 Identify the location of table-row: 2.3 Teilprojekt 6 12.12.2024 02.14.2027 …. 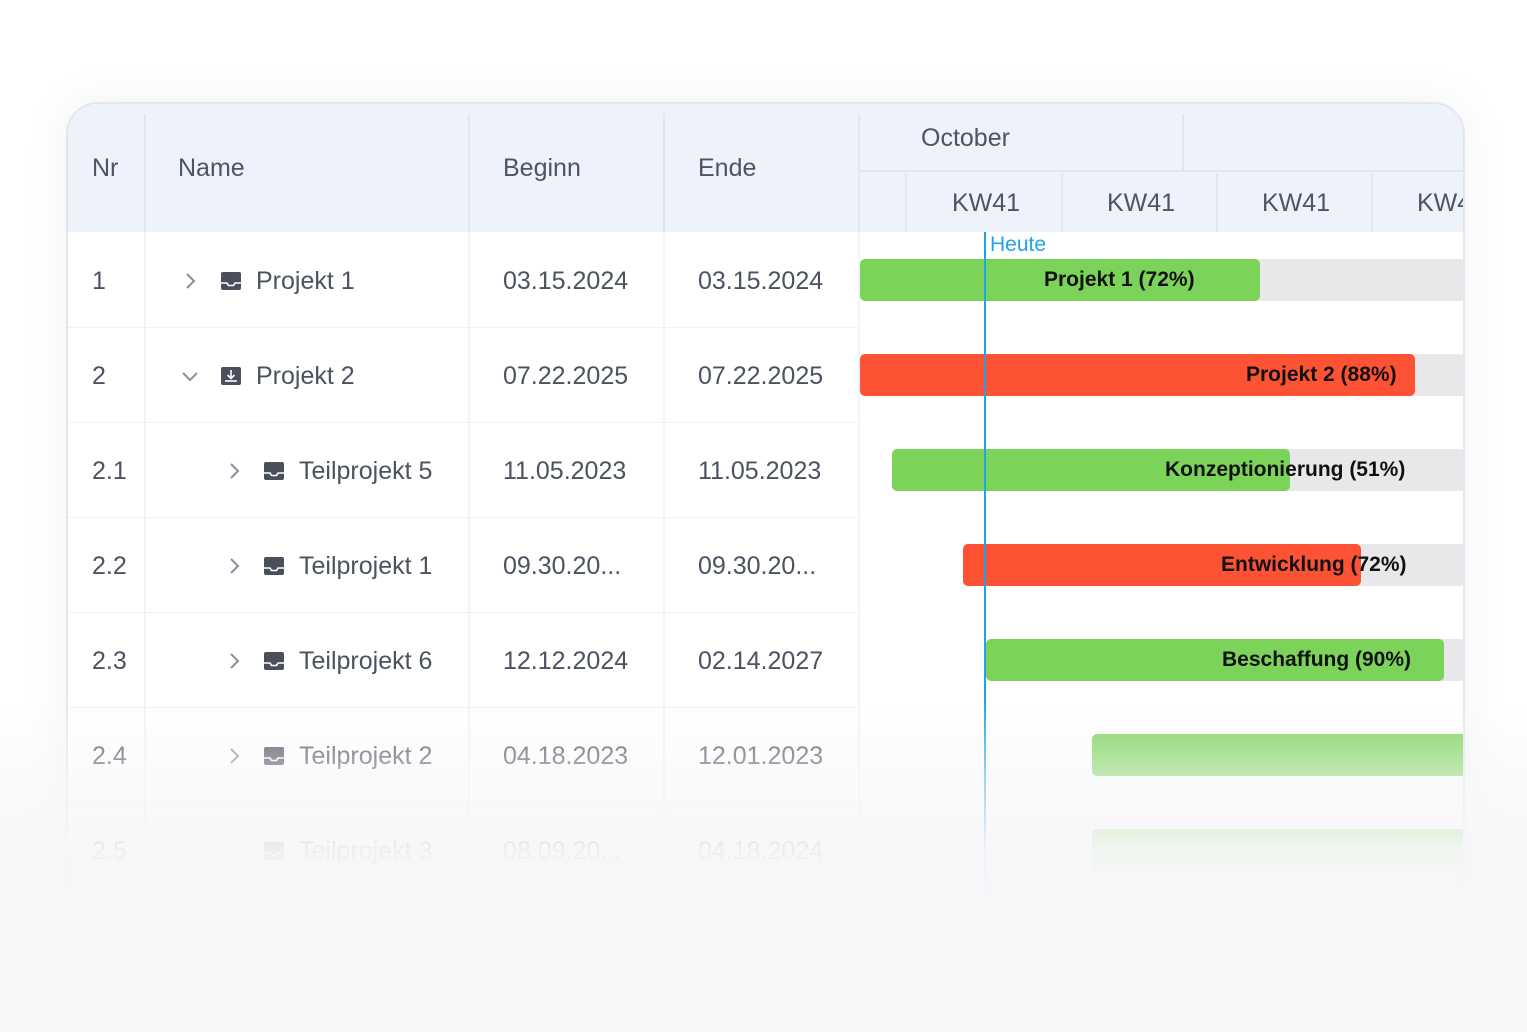
(765, 659).